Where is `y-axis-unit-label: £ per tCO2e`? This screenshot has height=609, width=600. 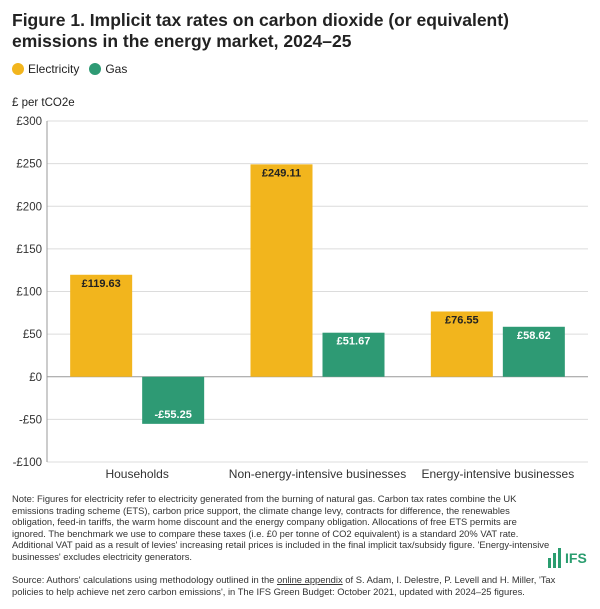 y-axis-unit-label: £ per tCO2e is located at coordinates (43, 103).